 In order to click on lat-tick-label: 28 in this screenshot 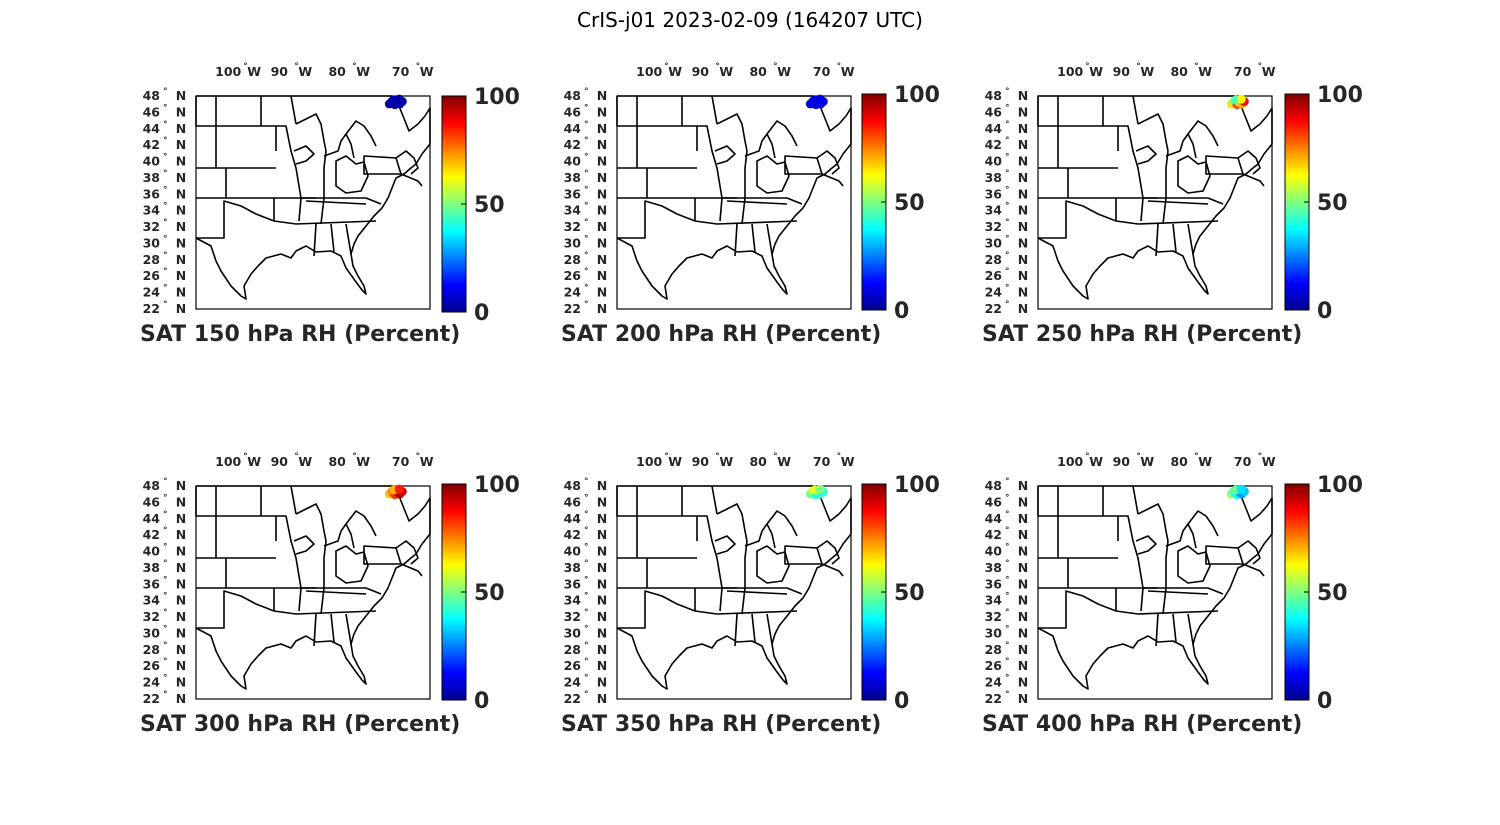, I will do `click(993, 649)`.